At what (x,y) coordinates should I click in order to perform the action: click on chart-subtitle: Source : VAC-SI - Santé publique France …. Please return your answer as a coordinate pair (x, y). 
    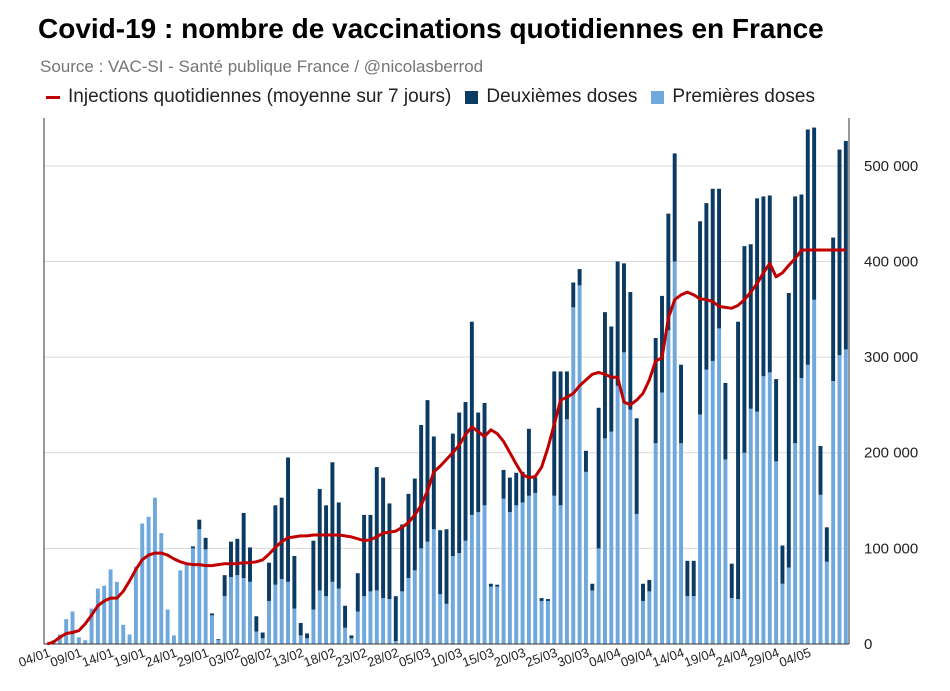
    Looking at the image, I should click on (262, 66).